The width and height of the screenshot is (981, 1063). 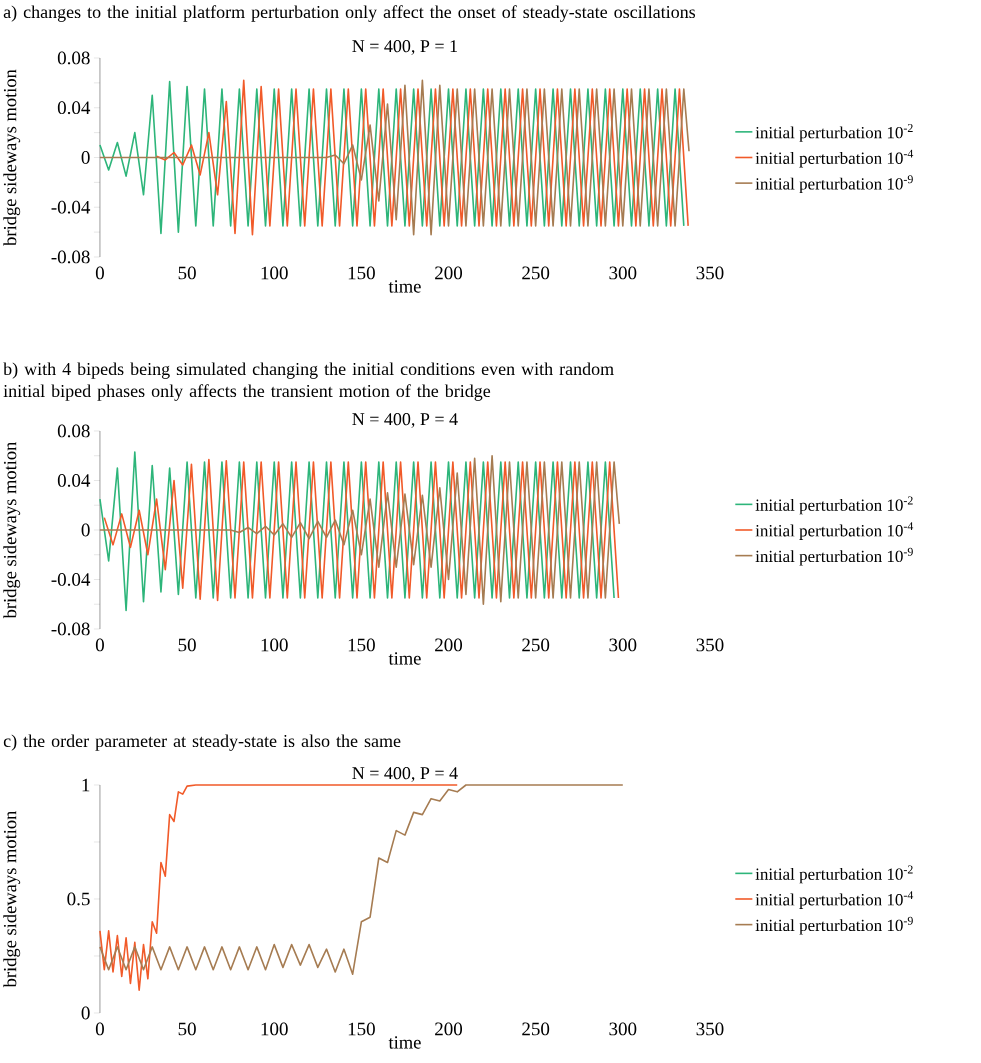 I want to click on line-series, so click(x=279, y=887).